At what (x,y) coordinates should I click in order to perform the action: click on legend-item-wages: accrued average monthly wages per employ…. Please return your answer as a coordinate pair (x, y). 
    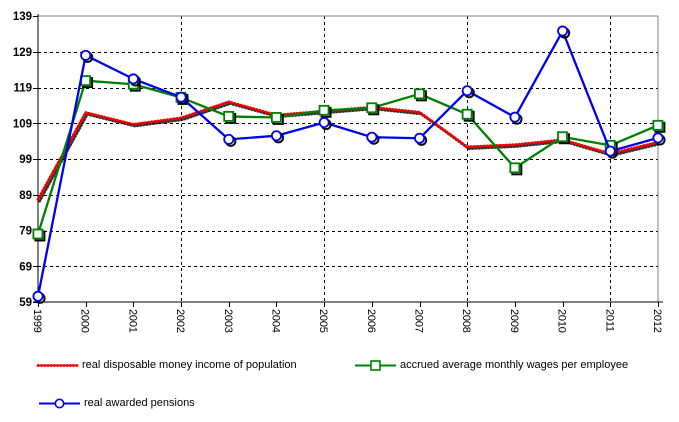
    Looking at the image, I should click on (491, 365).